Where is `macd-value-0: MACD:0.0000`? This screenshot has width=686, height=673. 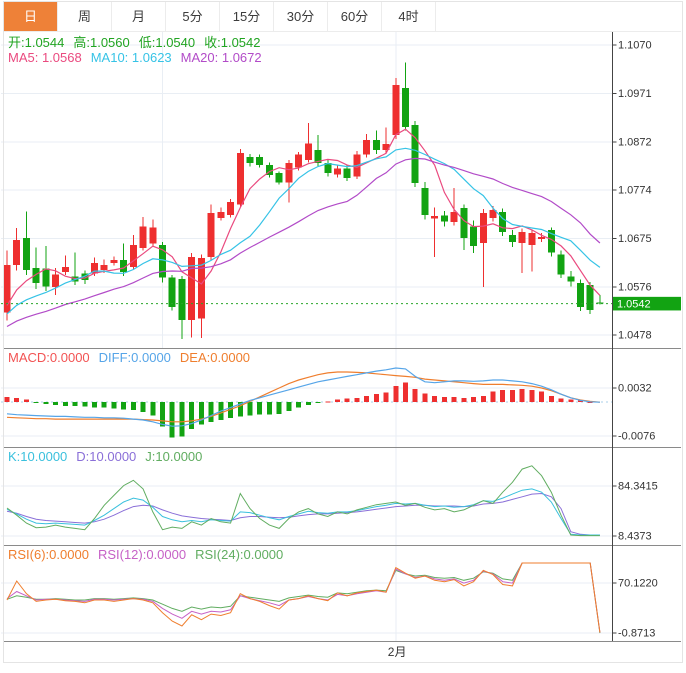
macd-value-0: MACD:0.0000 is located at coordinates (49, 357).